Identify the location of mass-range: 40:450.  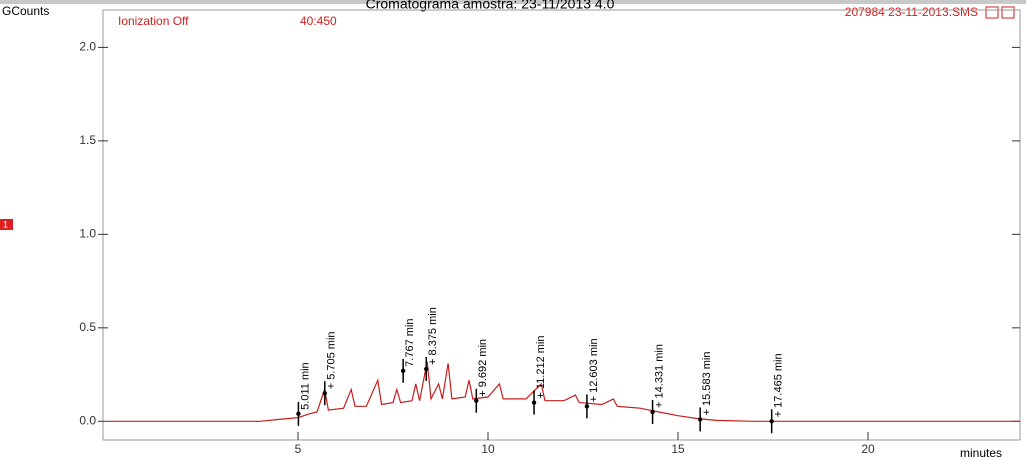
(318, 21).